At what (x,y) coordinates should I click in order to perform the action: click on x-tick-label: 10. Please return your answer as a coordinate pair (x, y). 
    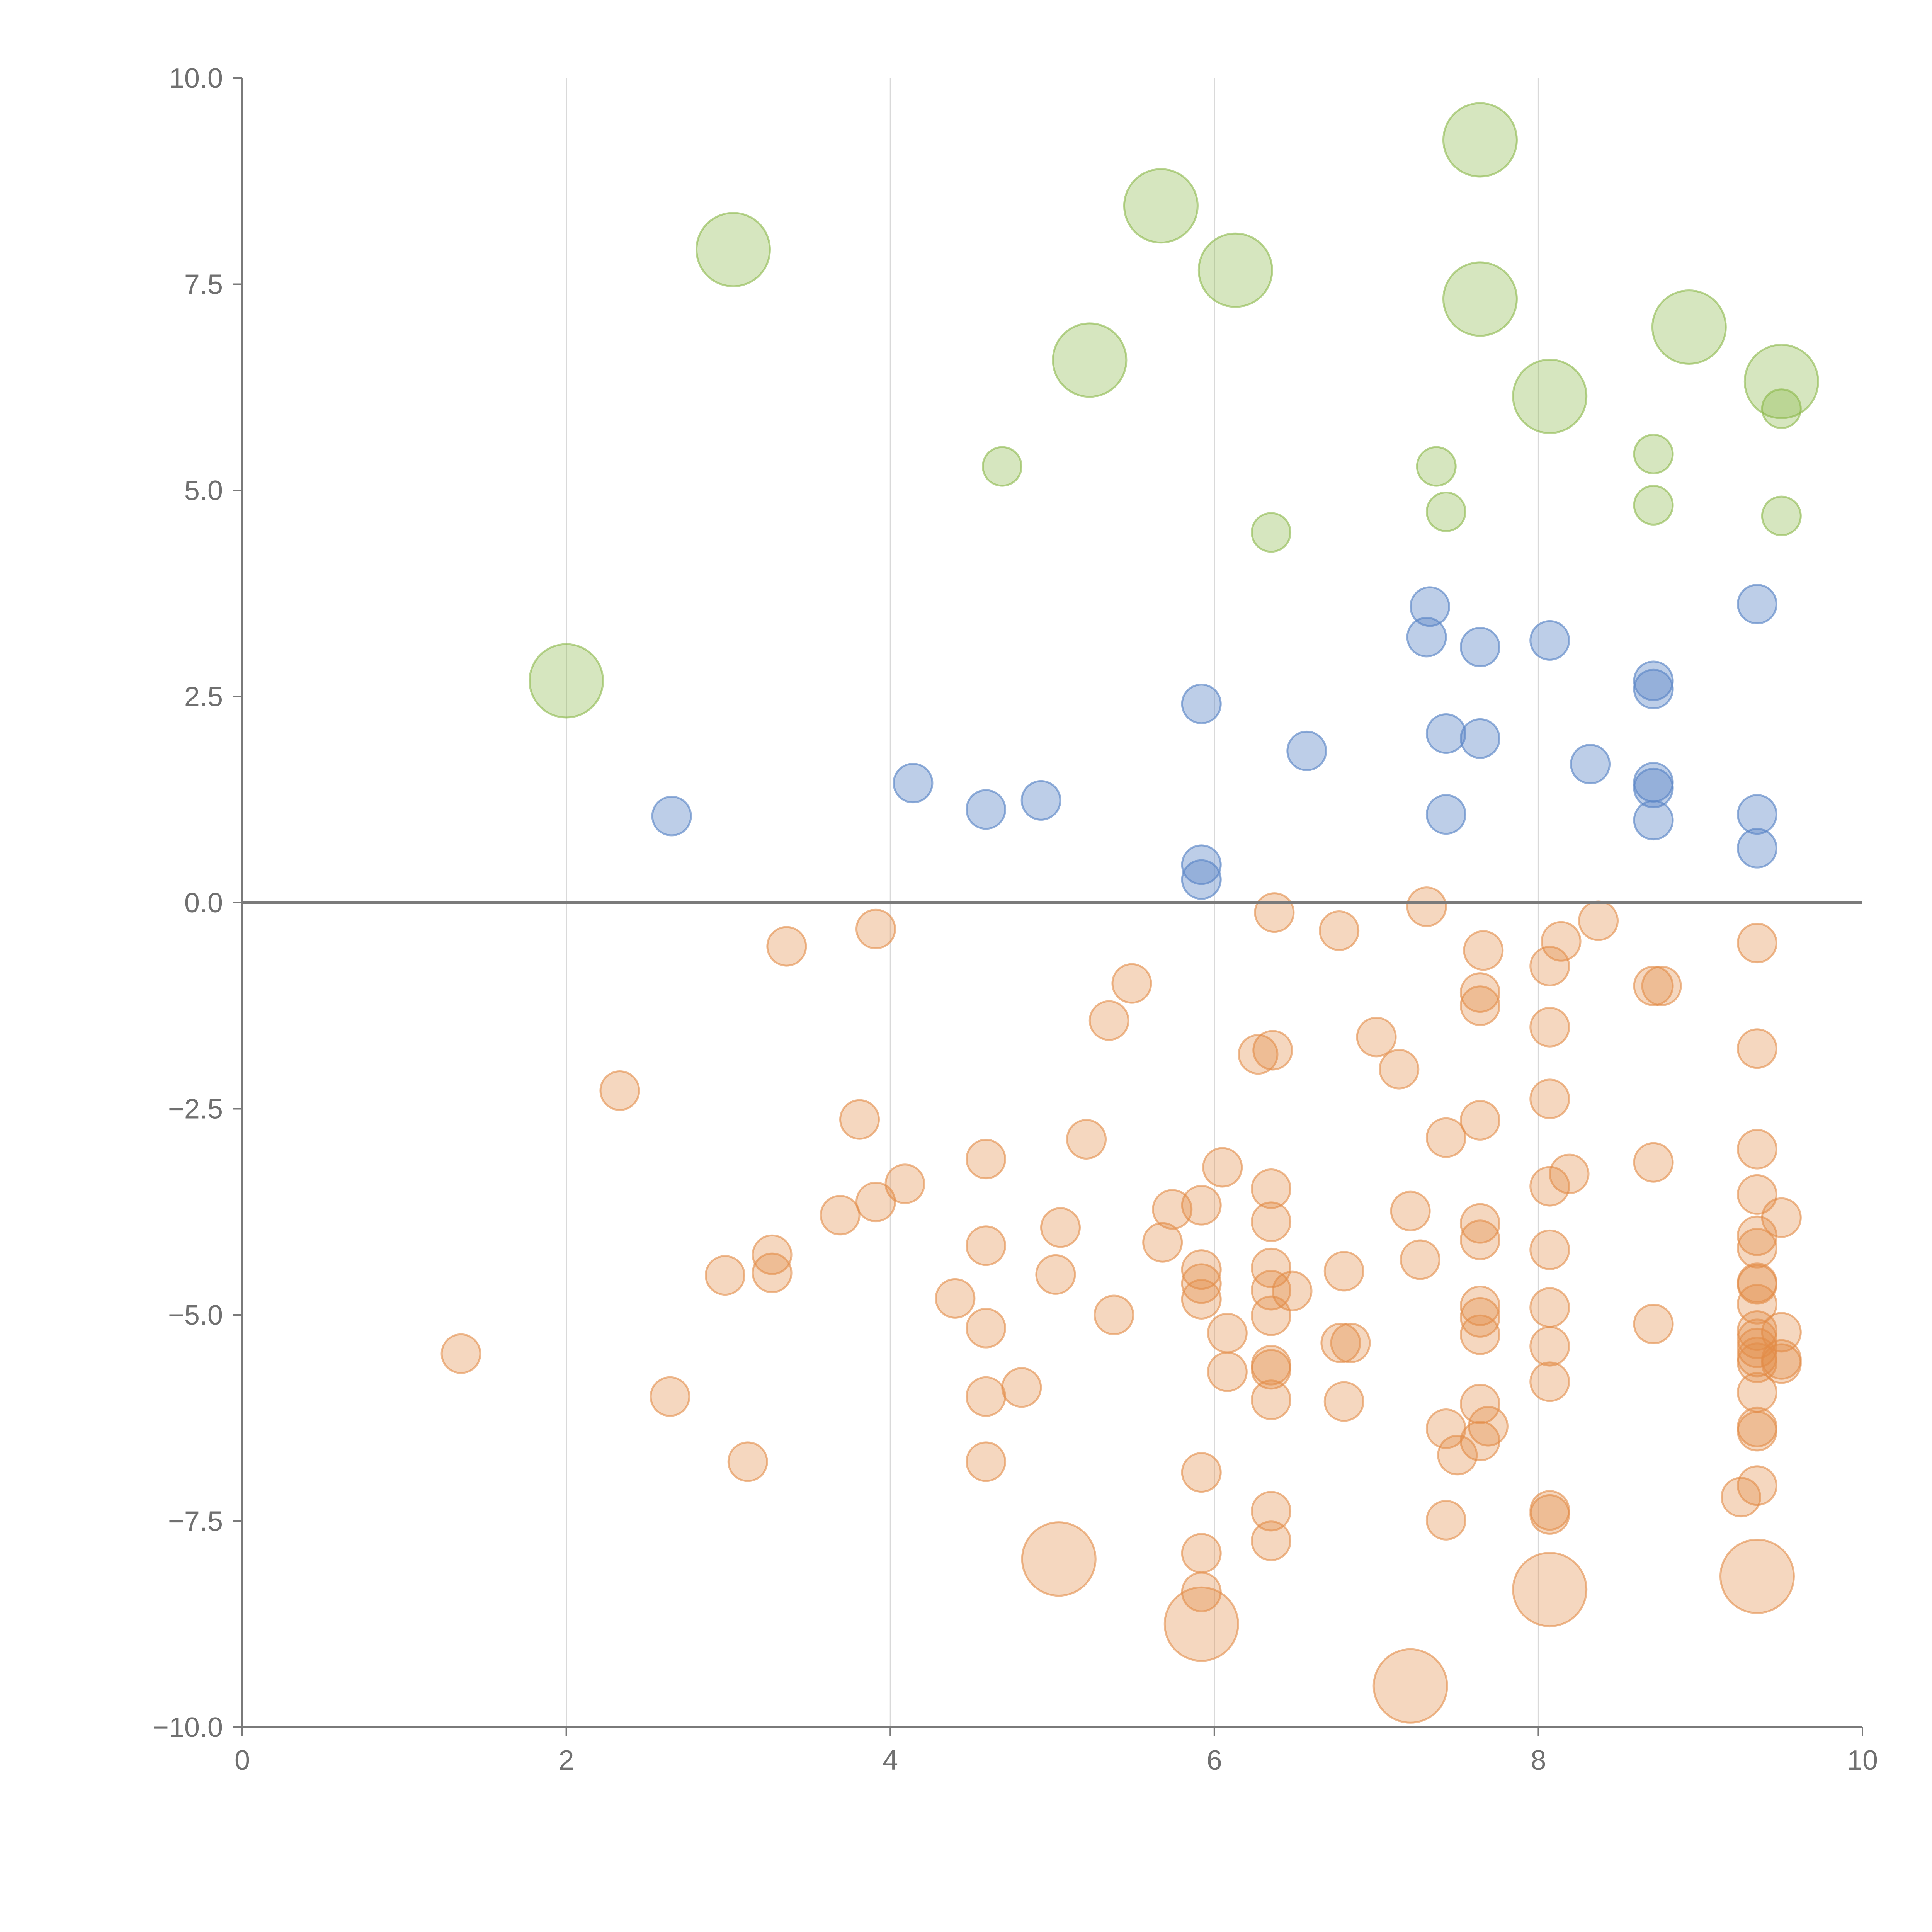
    Looking at the image, I should click on (1863, 1760).